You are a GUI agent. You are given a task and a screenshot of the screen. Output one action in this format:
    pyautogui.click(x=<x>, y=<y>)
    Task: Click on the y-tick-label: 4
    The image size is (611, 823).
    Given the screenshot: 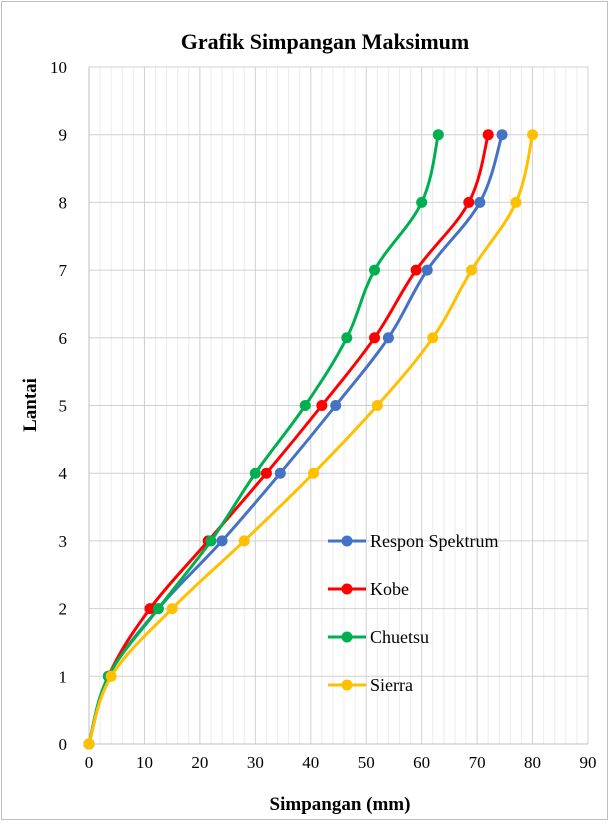 What is the action you would take?
    pyautogui.click(x=63, y=473)
    